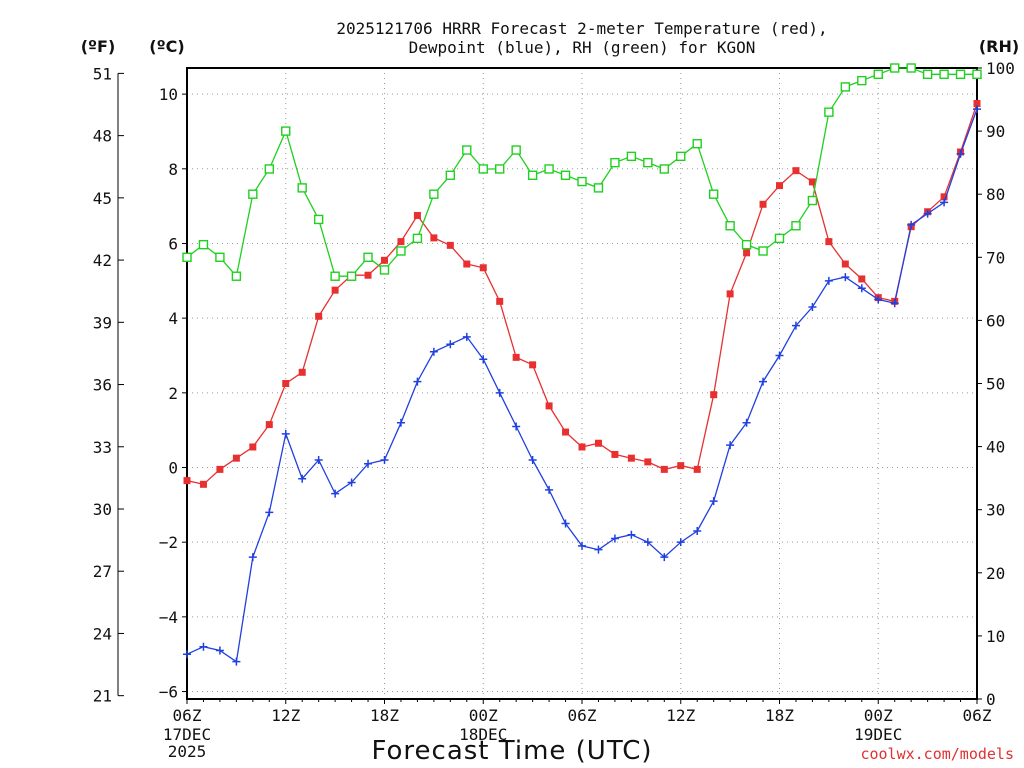  I want to click on celsius-tick-label: 6, so click(173, 243).